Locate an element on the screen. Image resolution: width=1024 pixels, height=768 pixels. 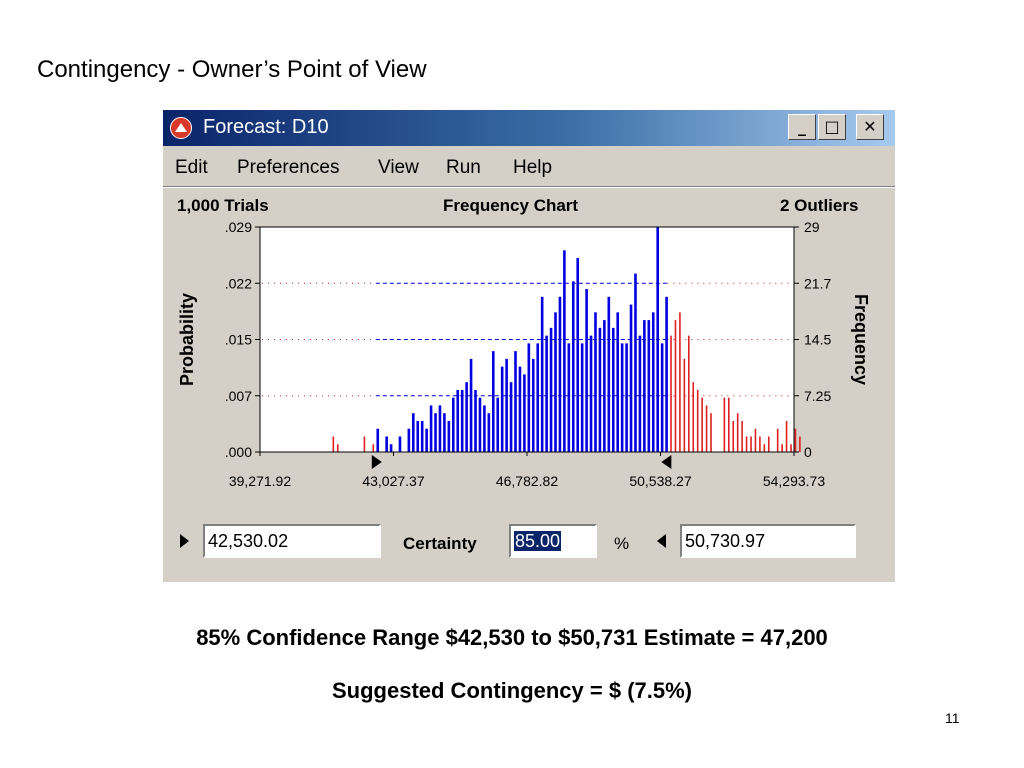
window-titlebar: Forecast: D10 _ □ ✕ is located at coordinates (529, 128).